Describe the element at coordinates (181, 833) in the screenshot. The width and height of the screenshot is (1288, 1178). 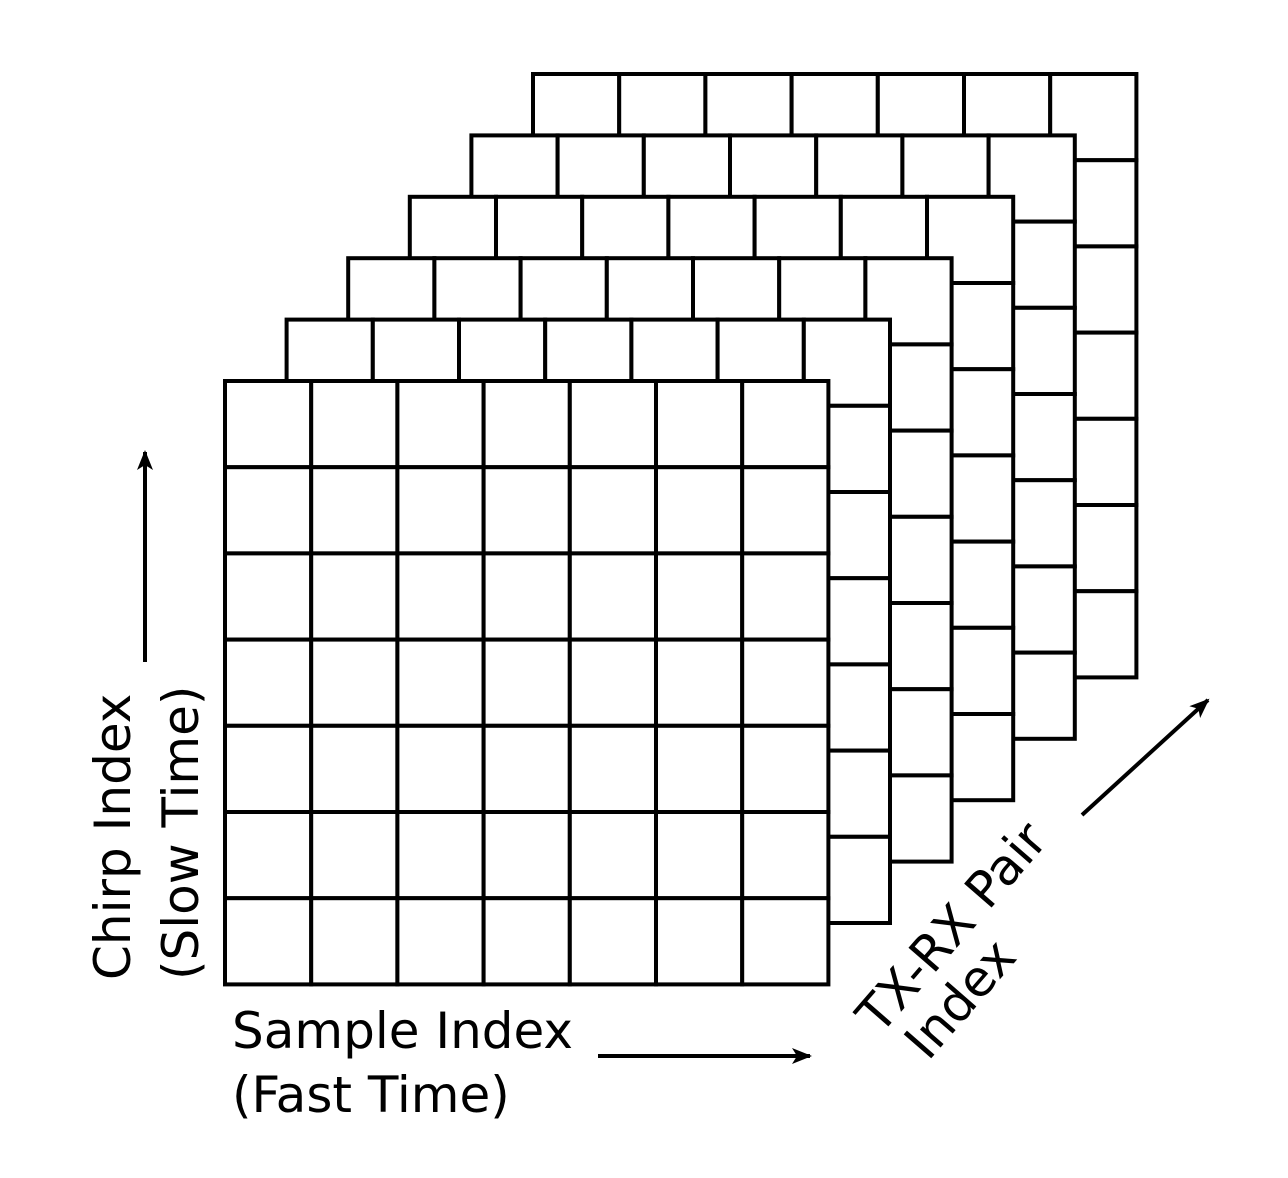
I see `chirp-axis-label-line2: (Slow Time)` at that location.